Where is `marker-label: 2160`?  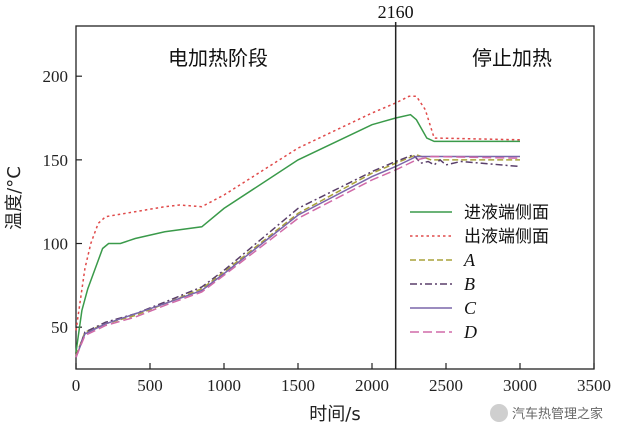
marker-label: 2160 is located at coordinates (396, 12).